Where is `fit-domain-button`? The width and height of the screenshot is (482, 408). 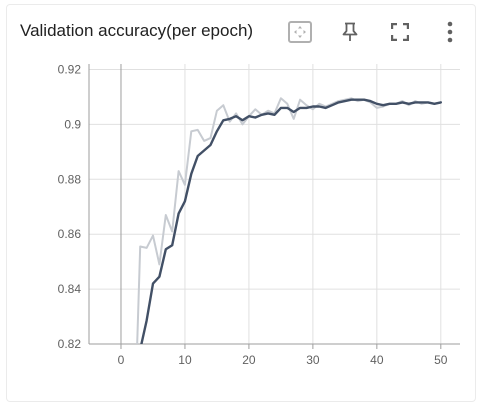 fit-domain-button is located at coordinates (300, 32).